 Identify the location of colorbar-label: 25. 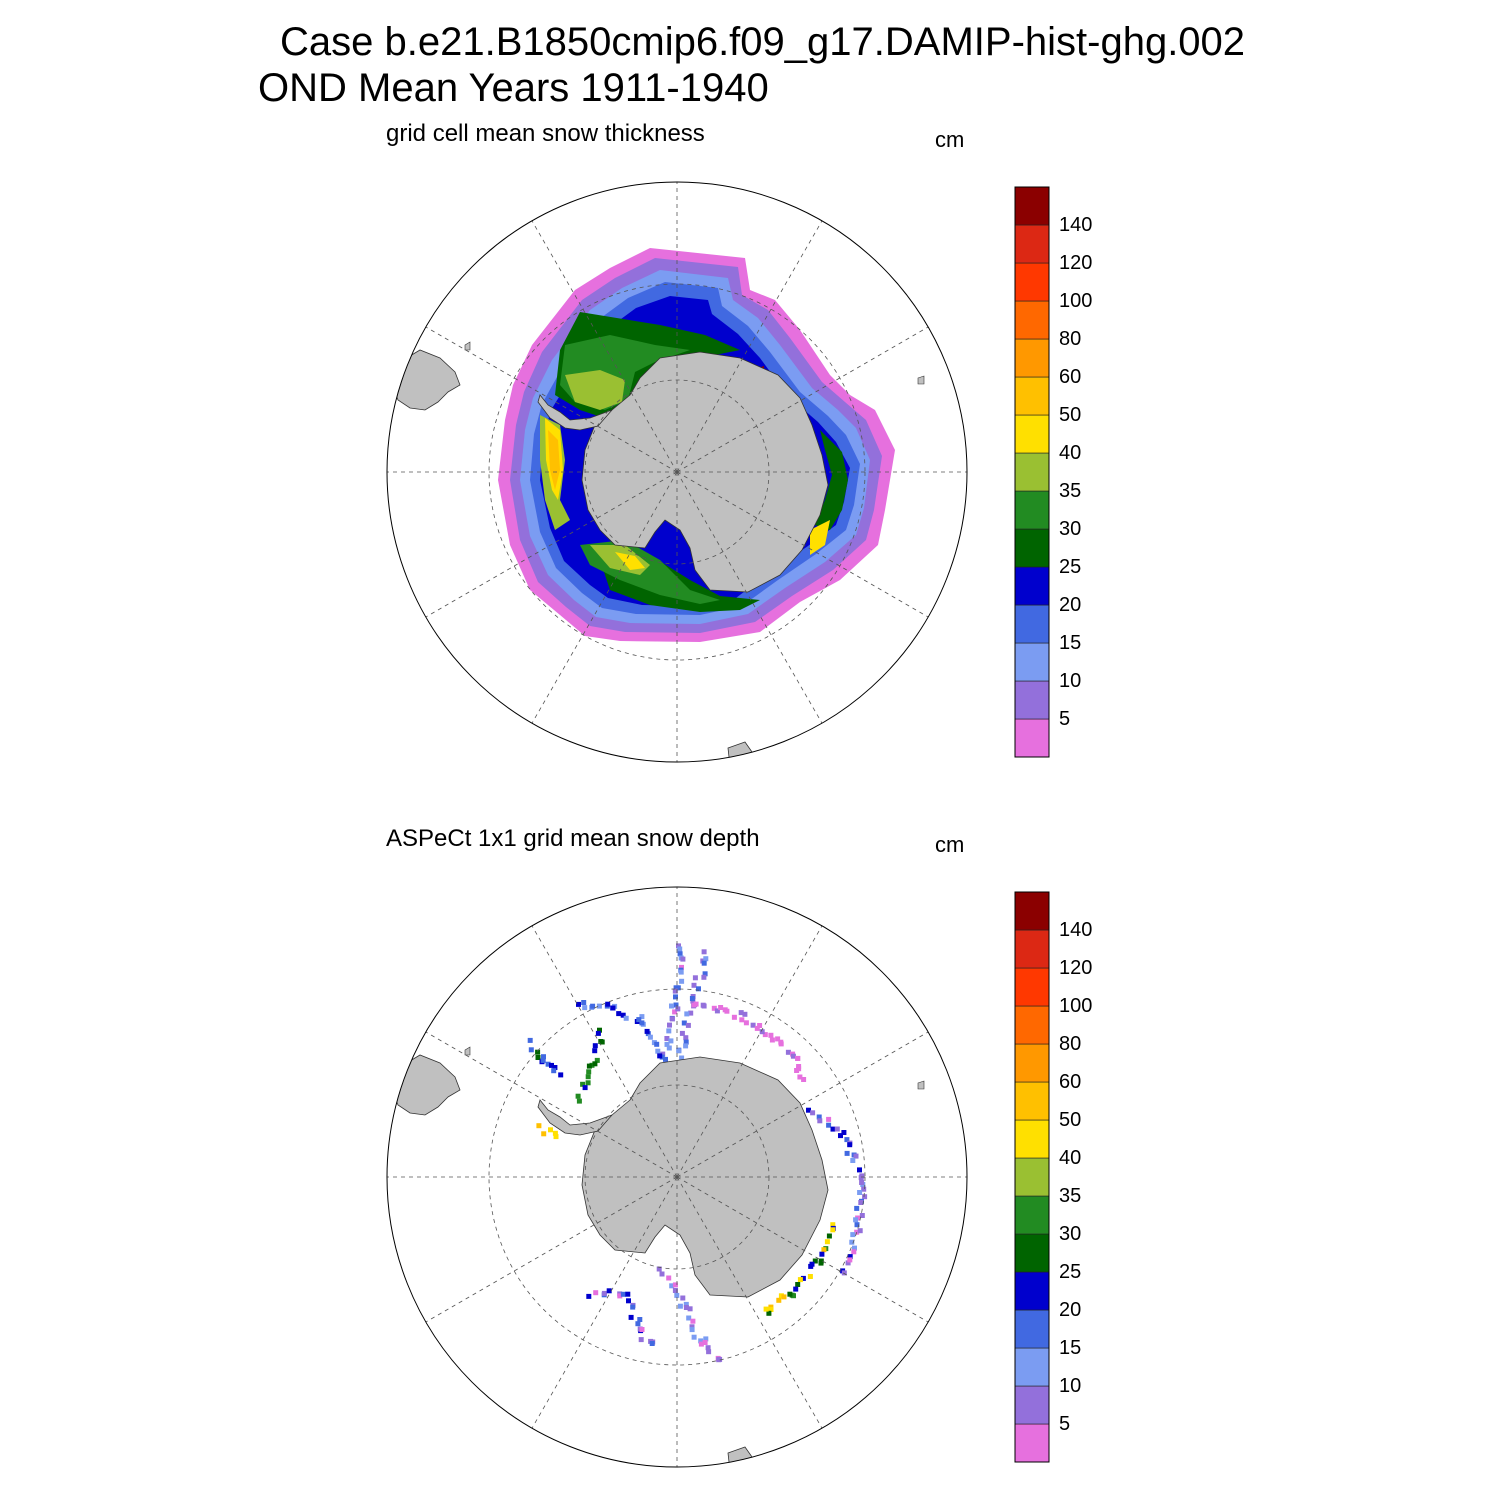
(1070, 1272).